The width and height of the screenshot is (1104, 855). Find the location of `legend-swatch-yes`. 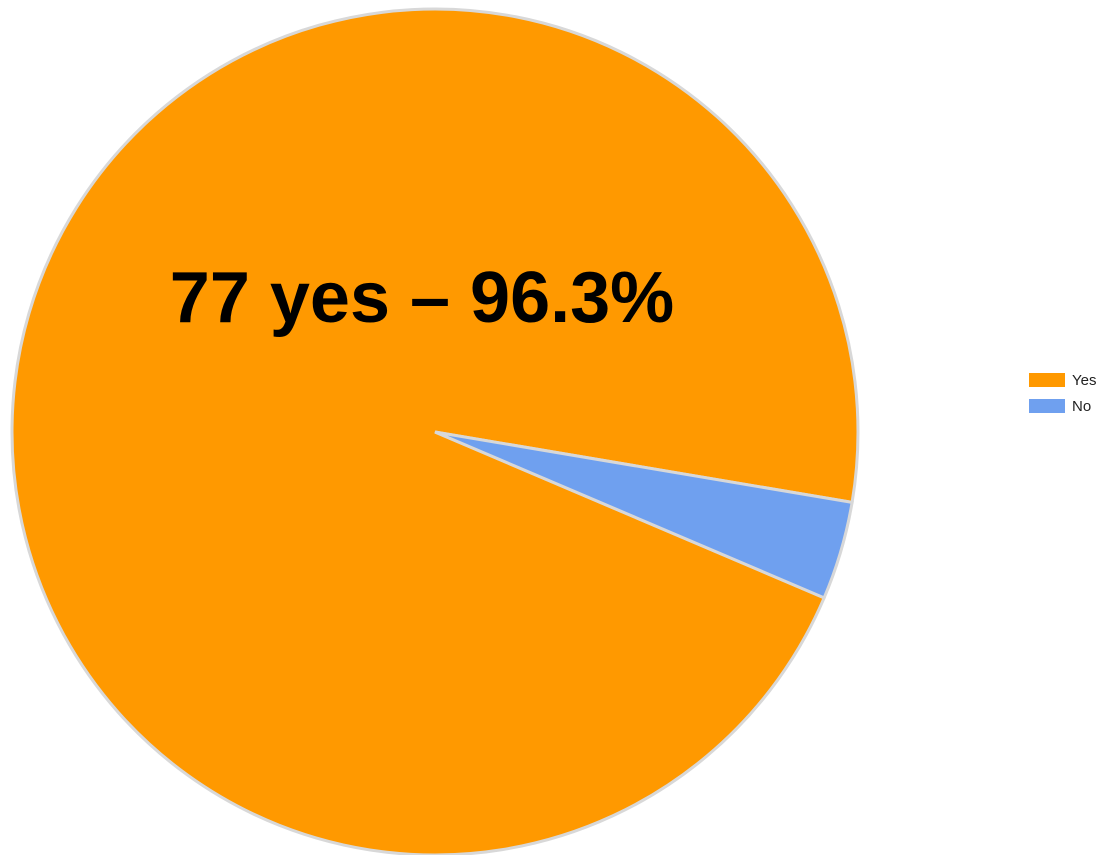

legend-swatch-yes is located at coordinates (1047, 380).